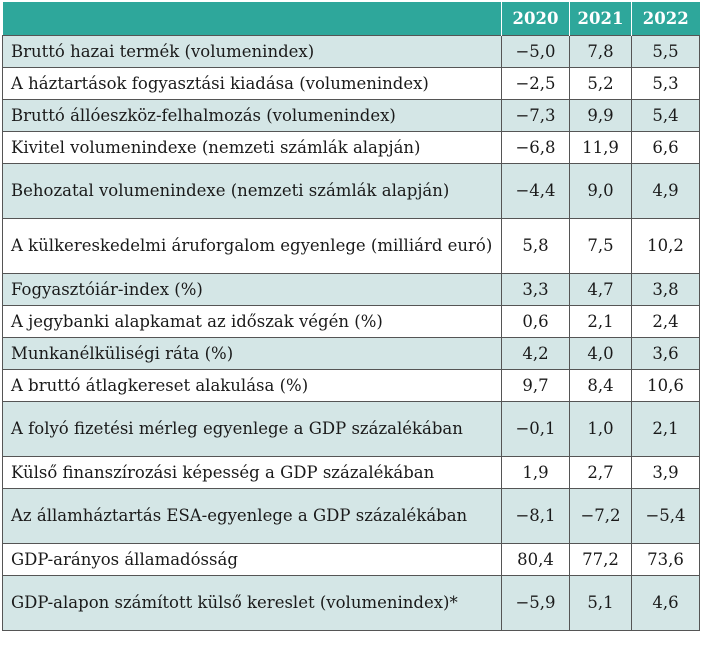  Describe the element at coordinates (600, 429) in the screenshot. I see `value-2021: 1,0` at that location.